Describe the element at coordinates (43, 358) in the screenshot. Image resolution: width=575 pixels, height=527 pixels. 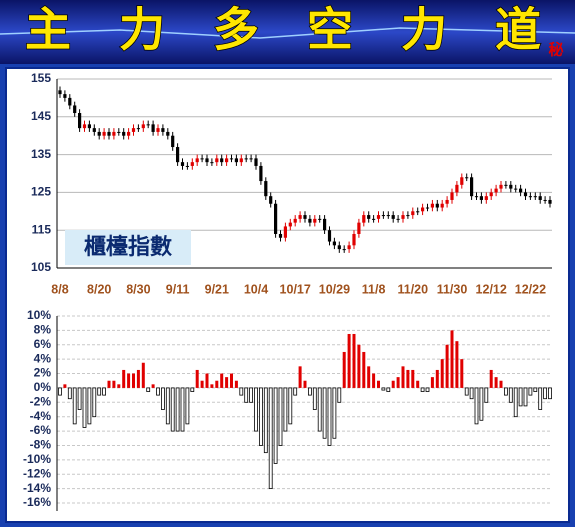
I see `y-tick-label: 4%` at that location.